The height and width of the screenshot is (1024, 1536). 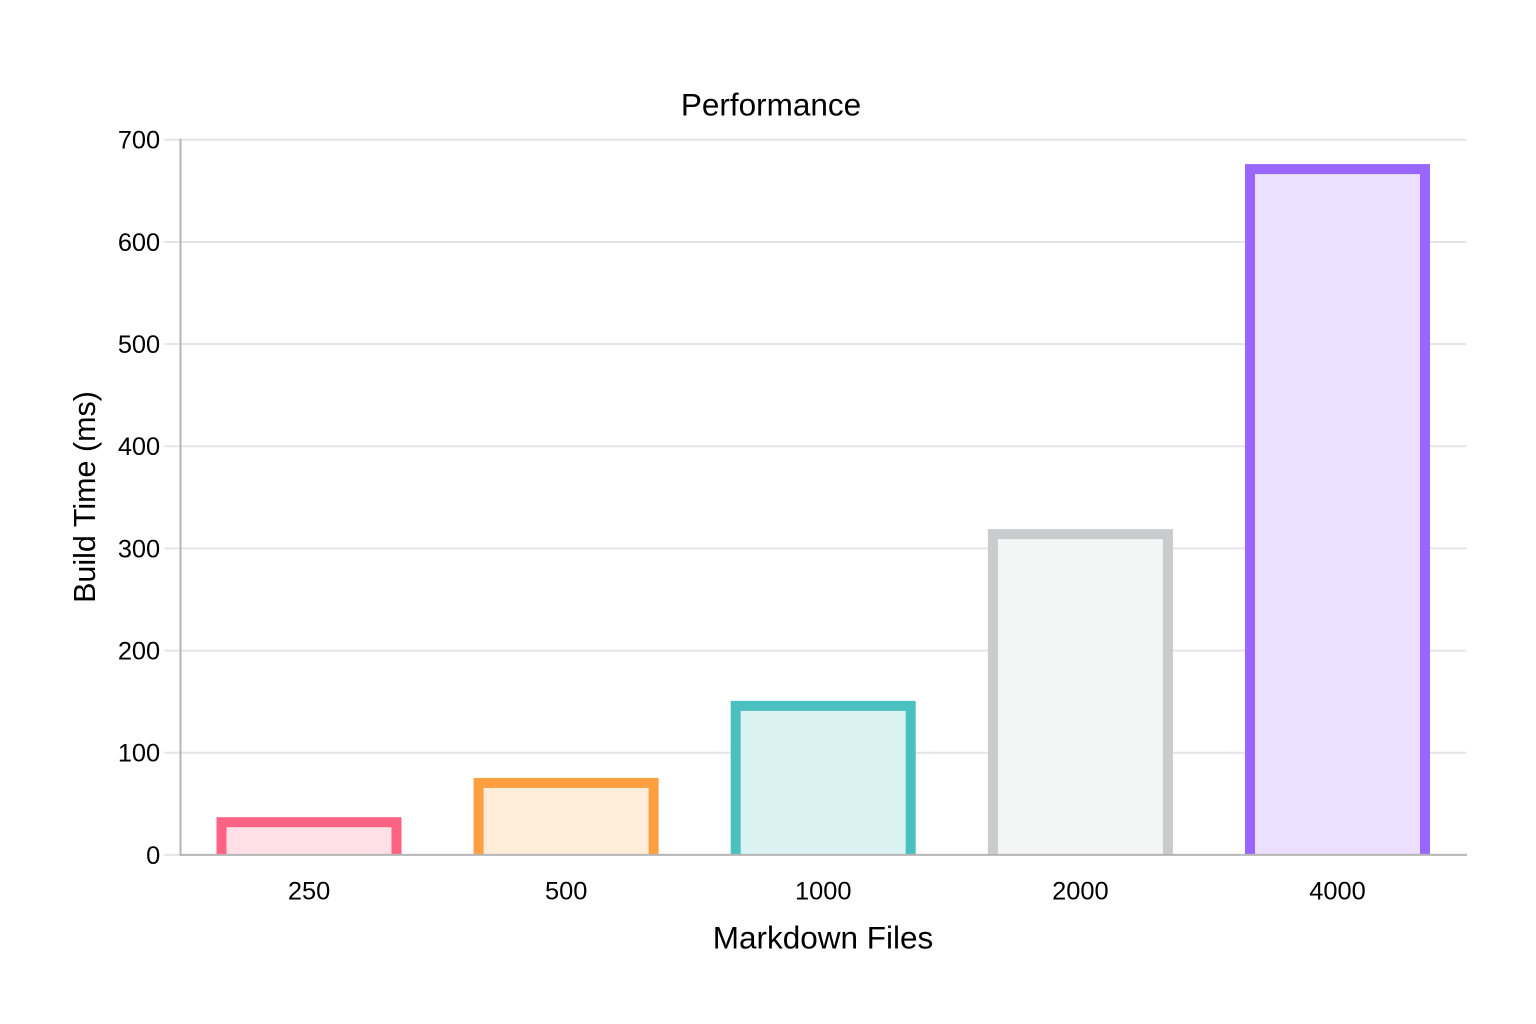 I want to click on svg-text: 600, so click(x=139, y=243).